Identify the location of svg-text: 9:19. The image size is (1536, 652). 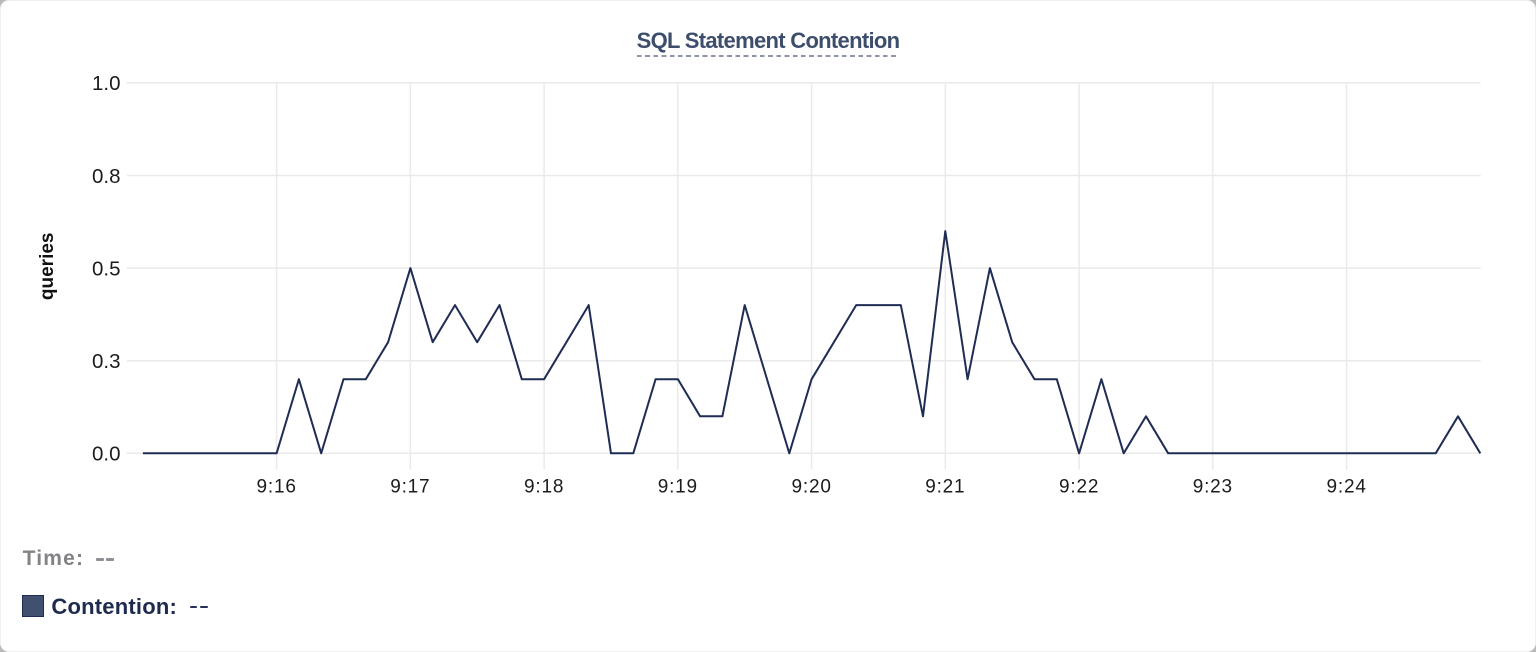
(678, 487).